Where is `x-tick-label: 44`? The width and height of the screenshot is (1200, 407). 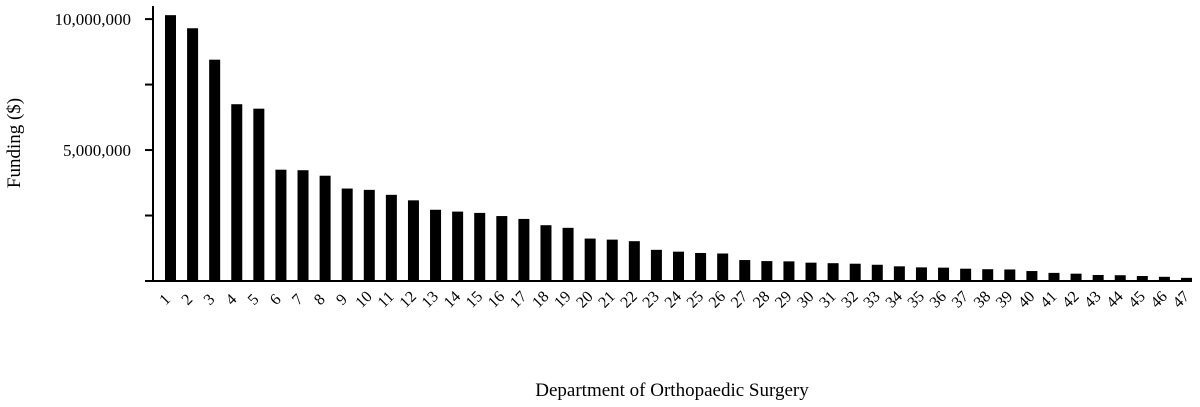 x-tick-label: 44 is located at coordinates (1114, 299).